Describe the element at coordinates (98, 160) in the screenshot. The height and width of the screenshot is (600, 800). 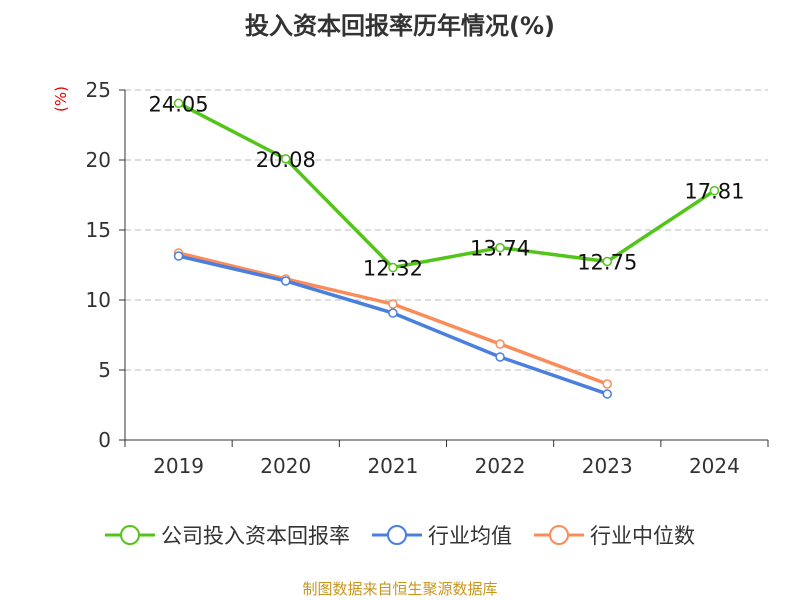
I see `y-tick-label: 20` at that location.